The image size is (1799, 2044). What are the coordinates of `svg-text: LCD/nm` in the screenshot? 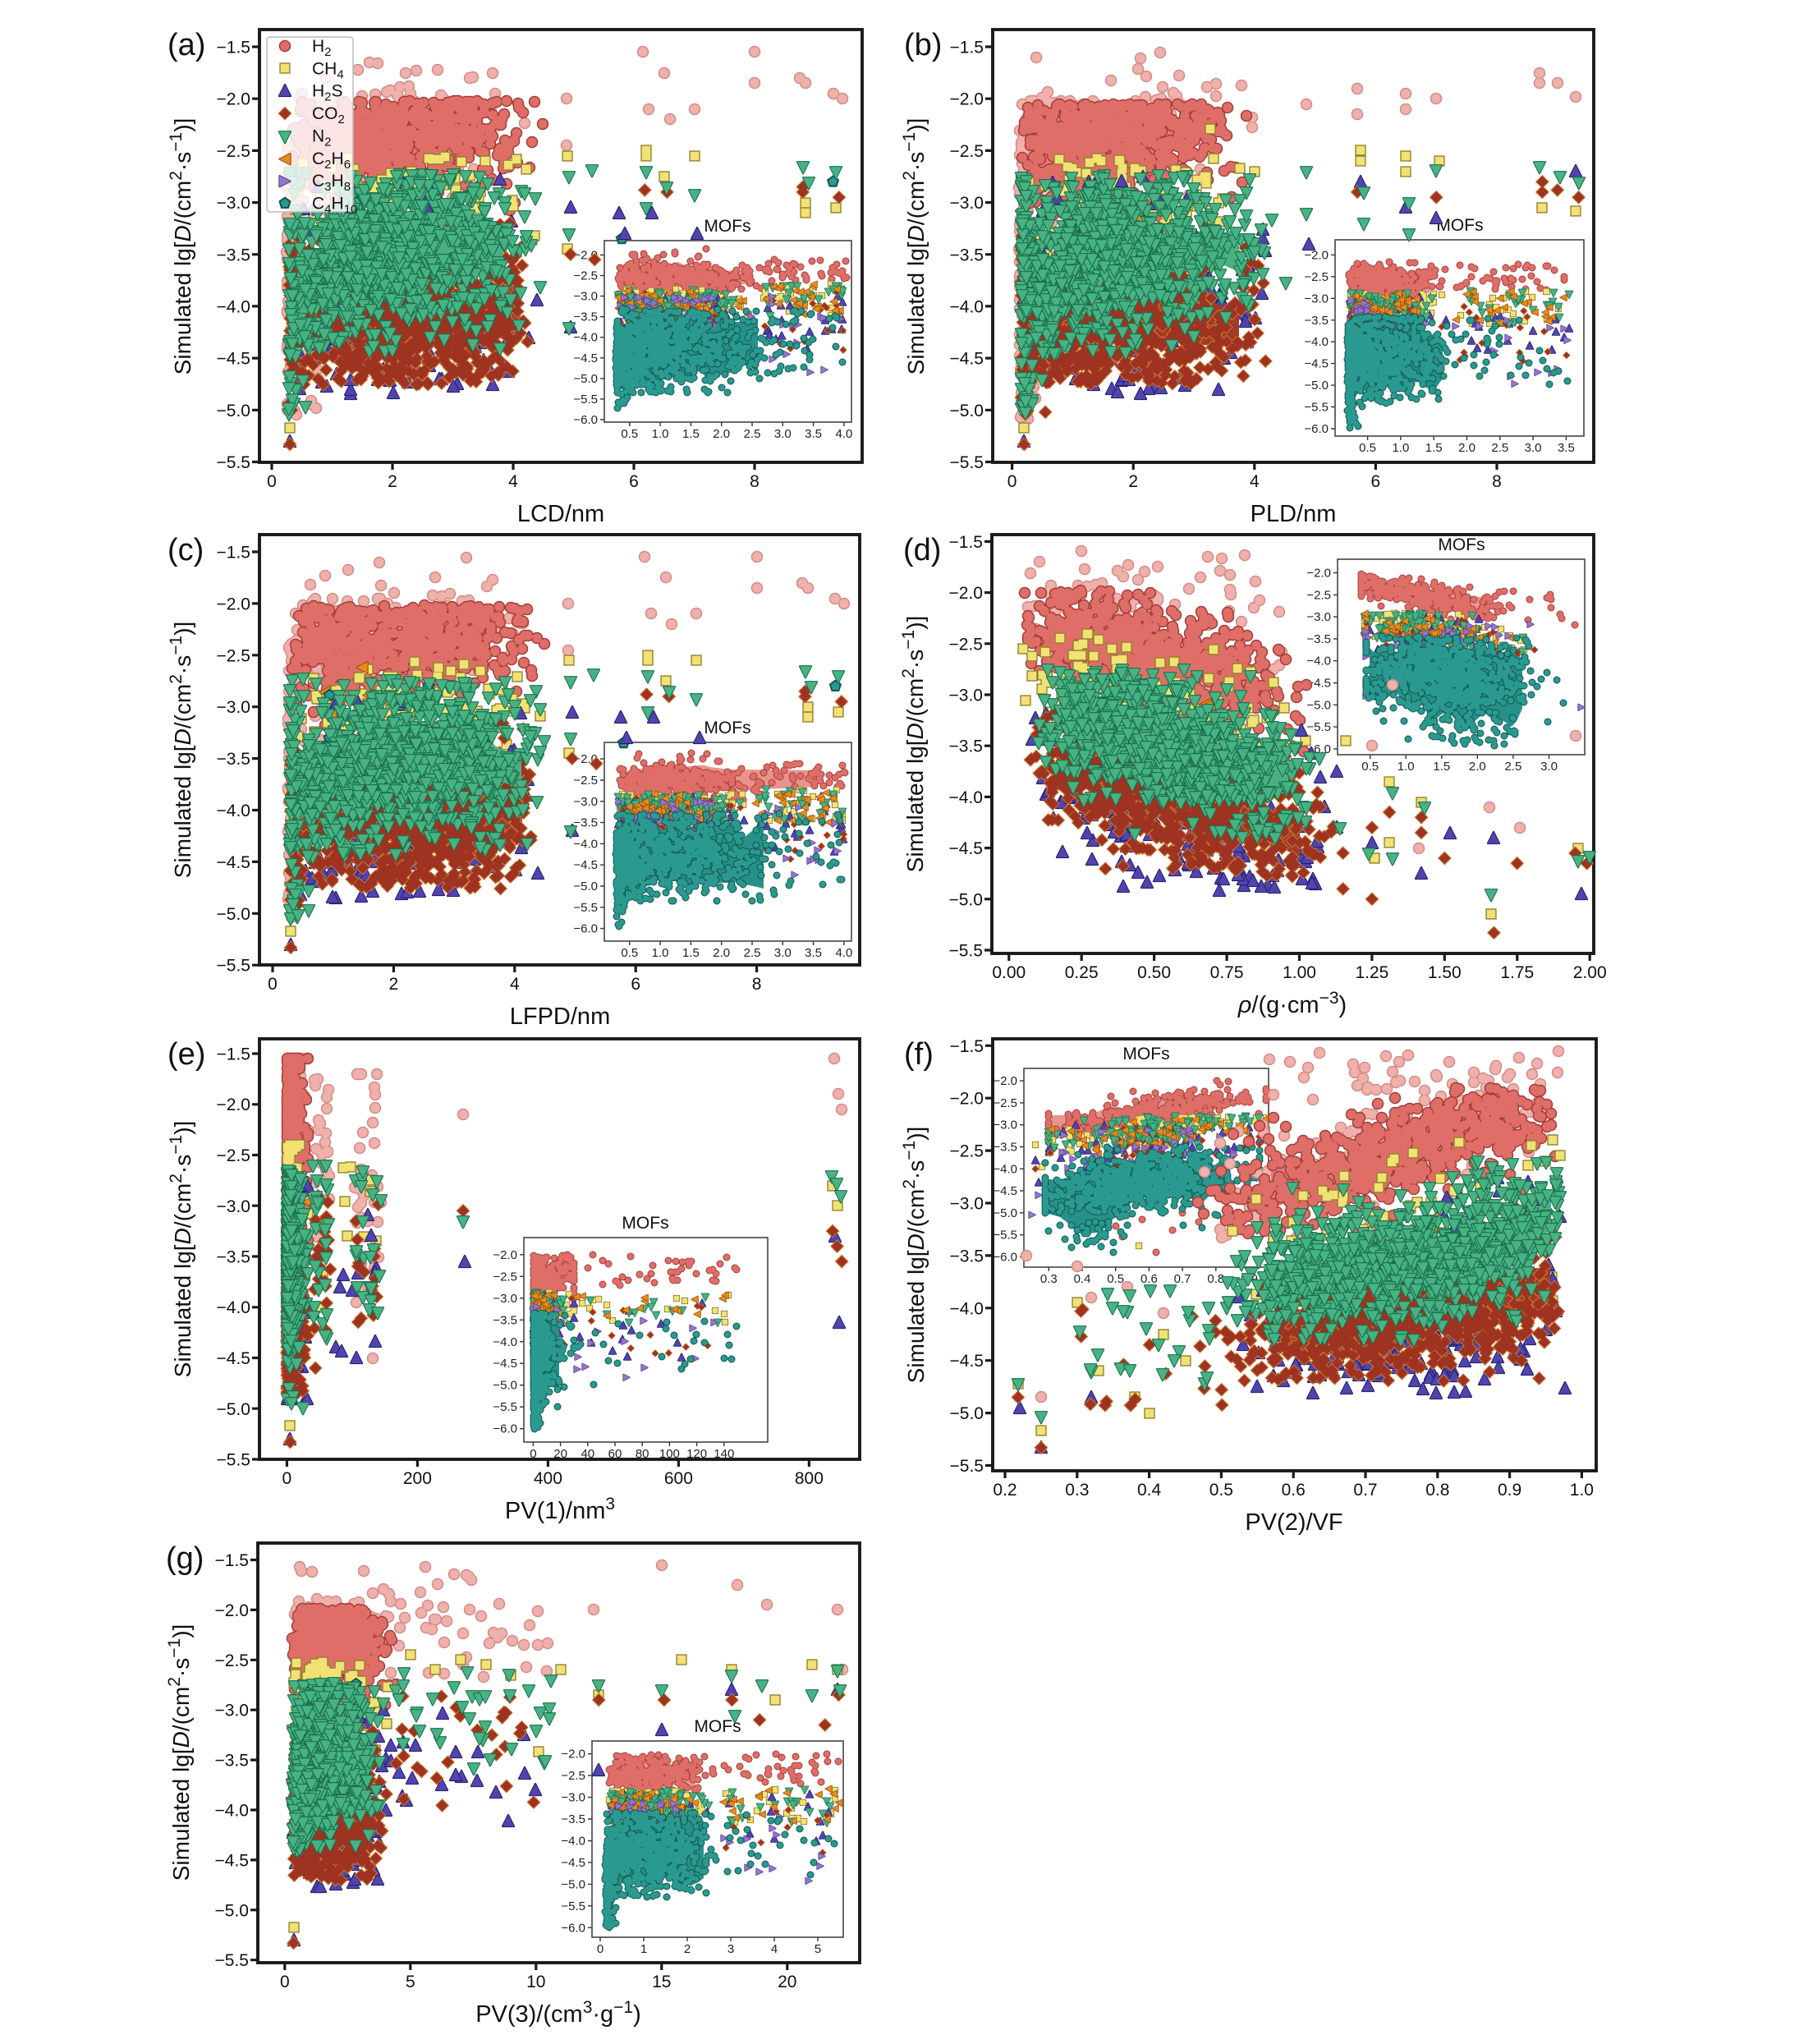 It's located at (560, 514).